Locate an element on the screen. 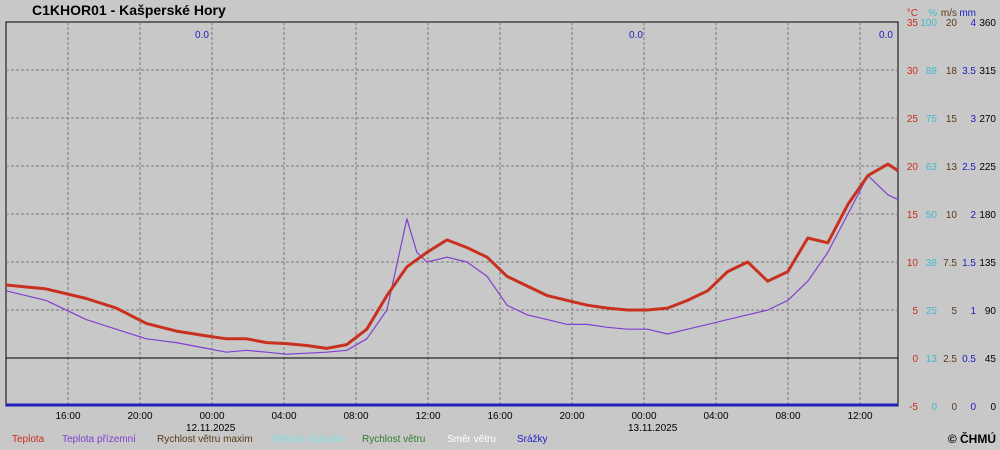 This screenshot has width=1000, height=450. axis-tick-label: 30 is located at coordinates (913, 71).